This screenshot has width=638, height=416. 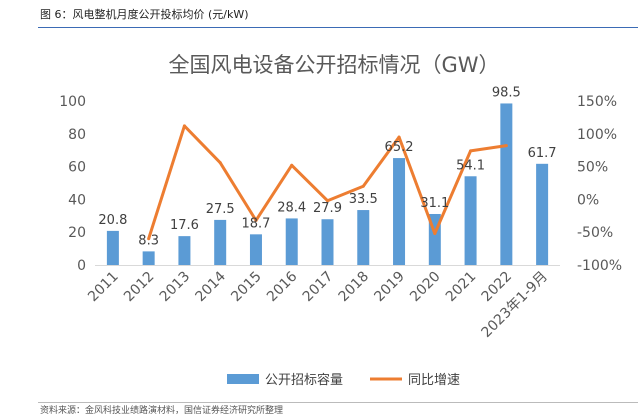 I want to click on x-tick-label: 2021, so click(x=461, y=287).